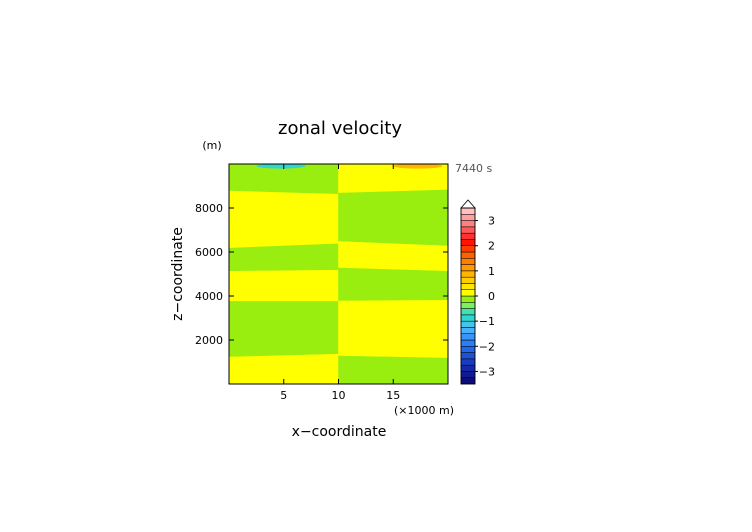 This screenshot has width=752, height=532. Describe the element at coordinates (491, 221) in the screenshot. I see `colorbar-tick-label-6: 3` at that location.